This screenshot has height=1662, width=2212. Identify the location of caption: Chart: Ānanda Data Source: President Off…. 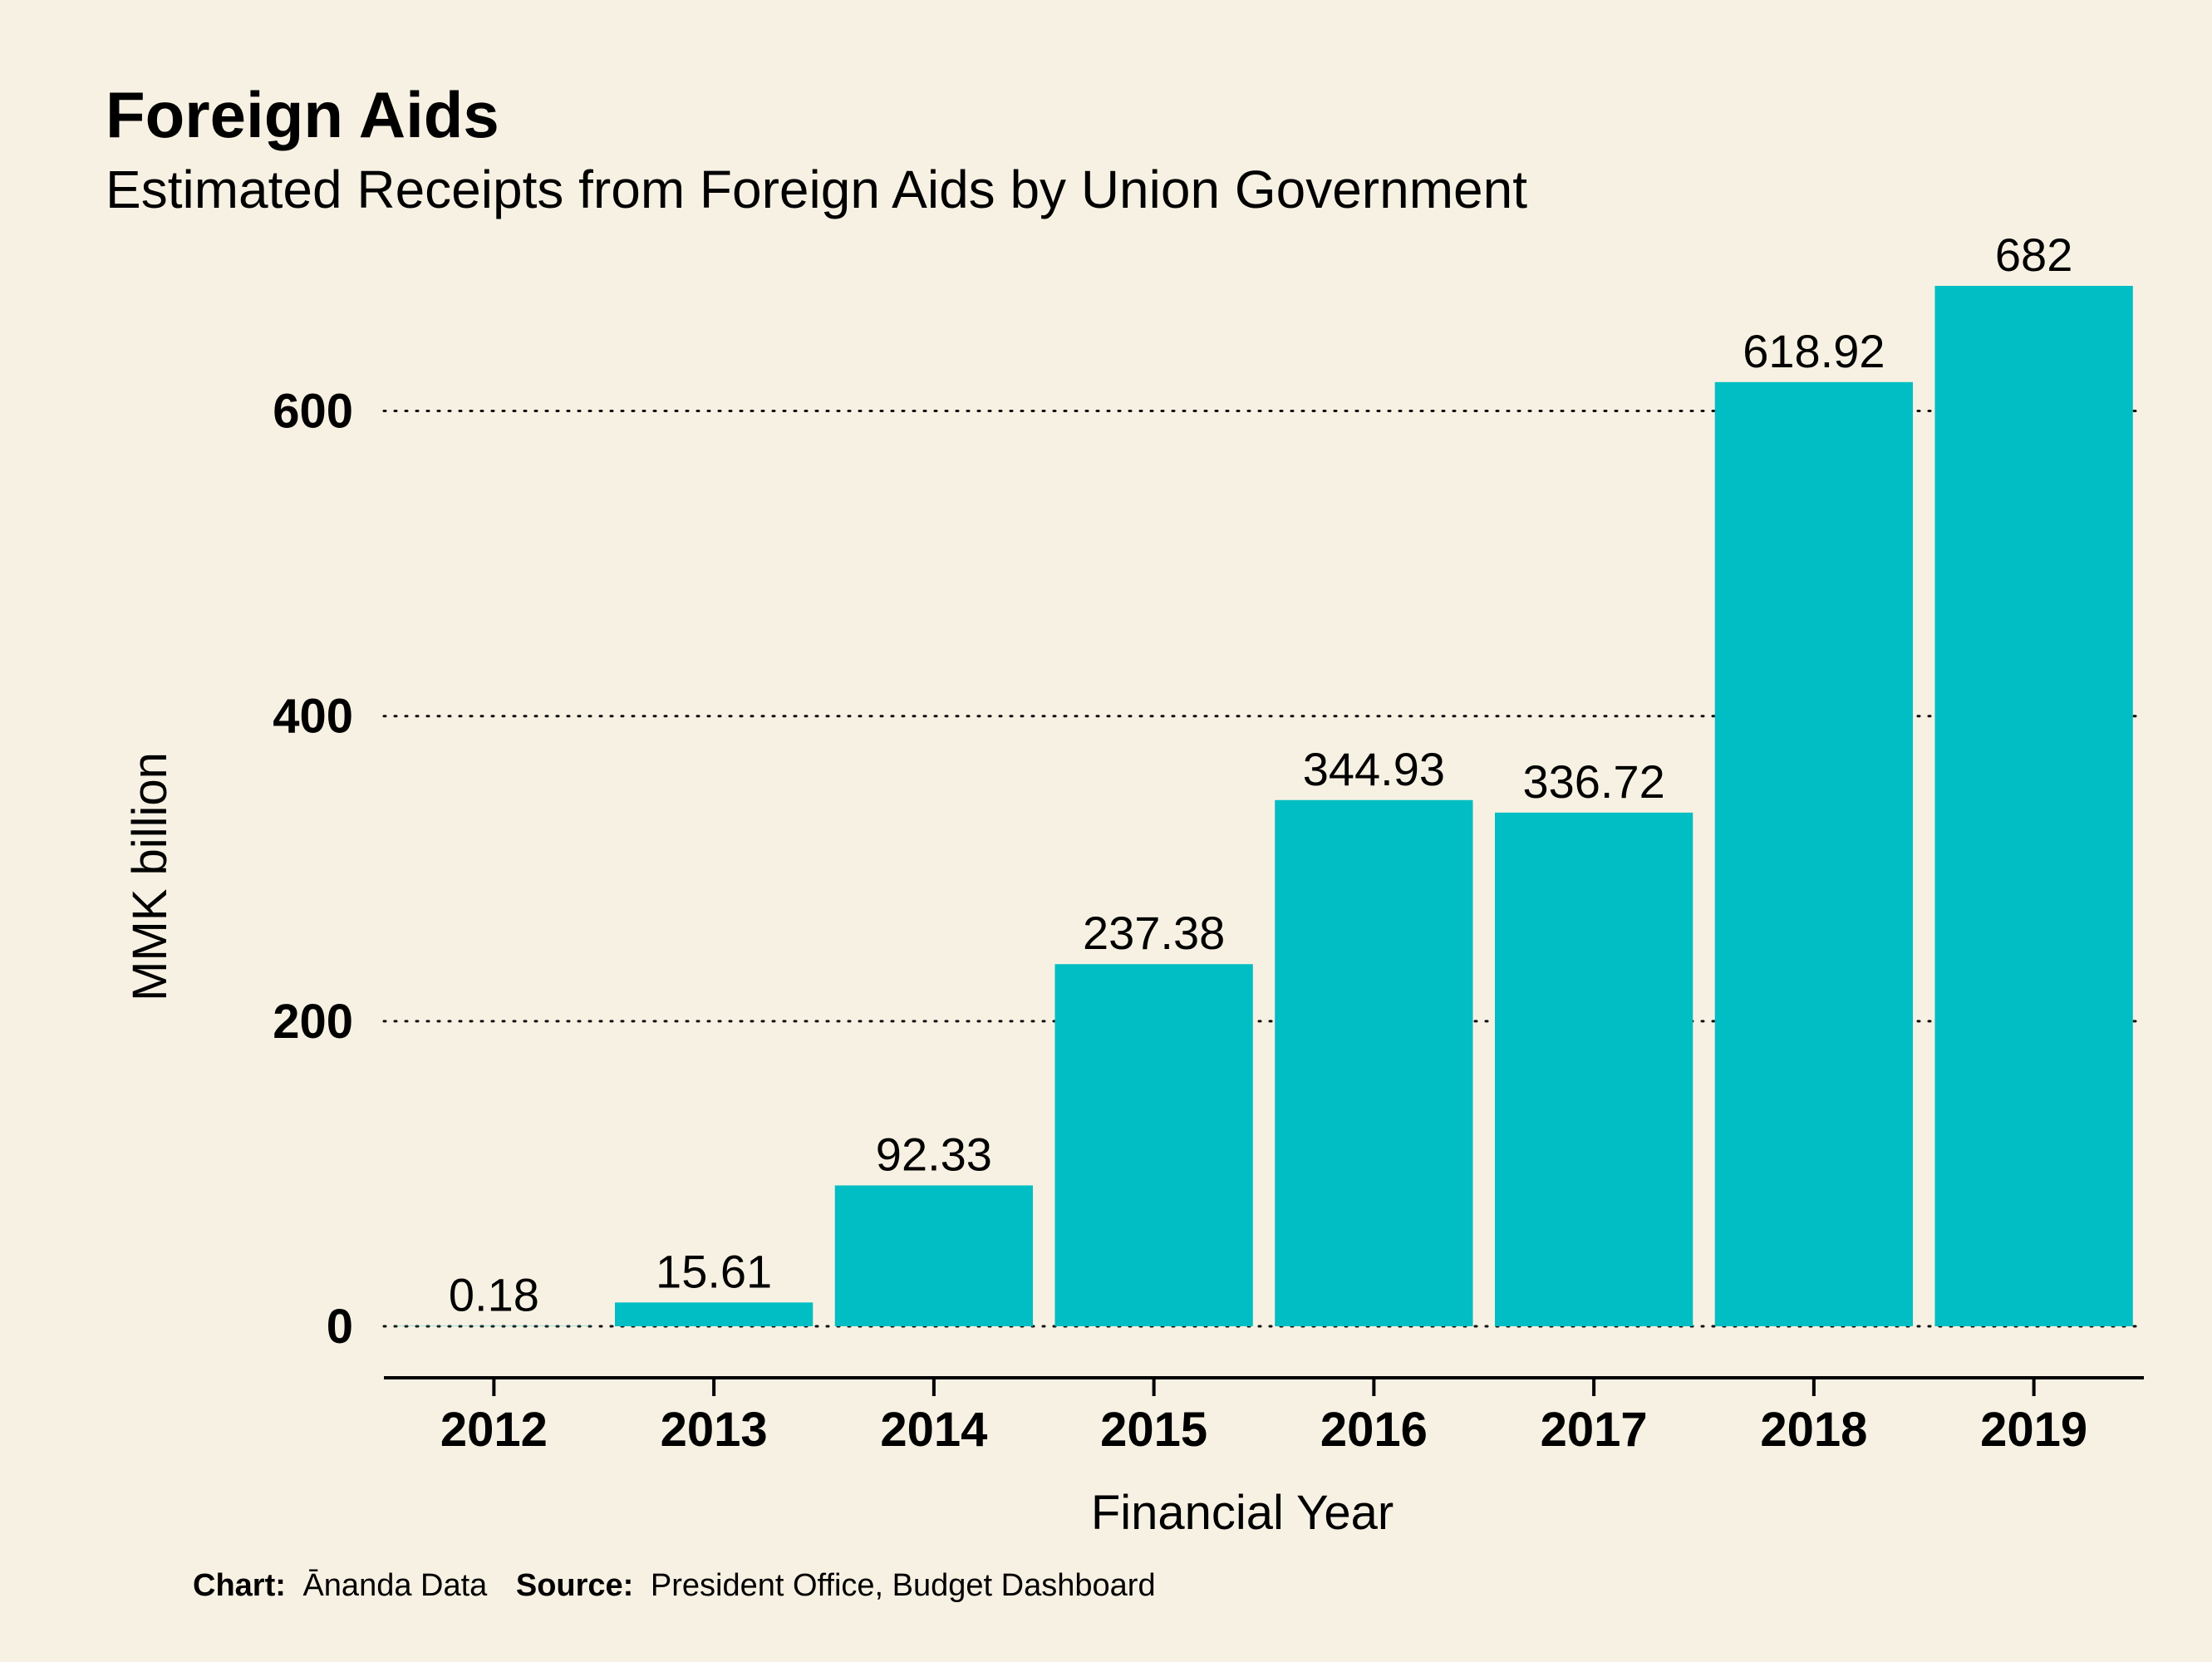
(674, 1586).